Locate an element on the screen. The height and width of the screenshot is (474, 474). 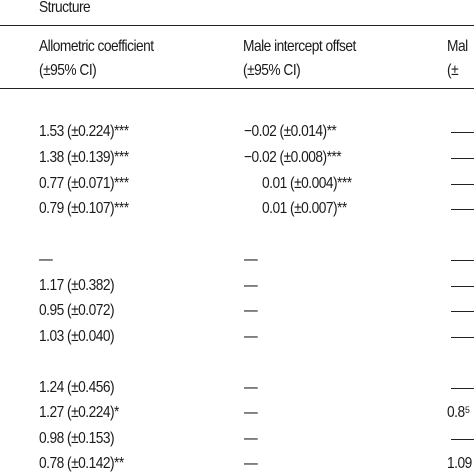
table-cell: 1.53 (±0.224)*** is located at coordinates (84, 131).